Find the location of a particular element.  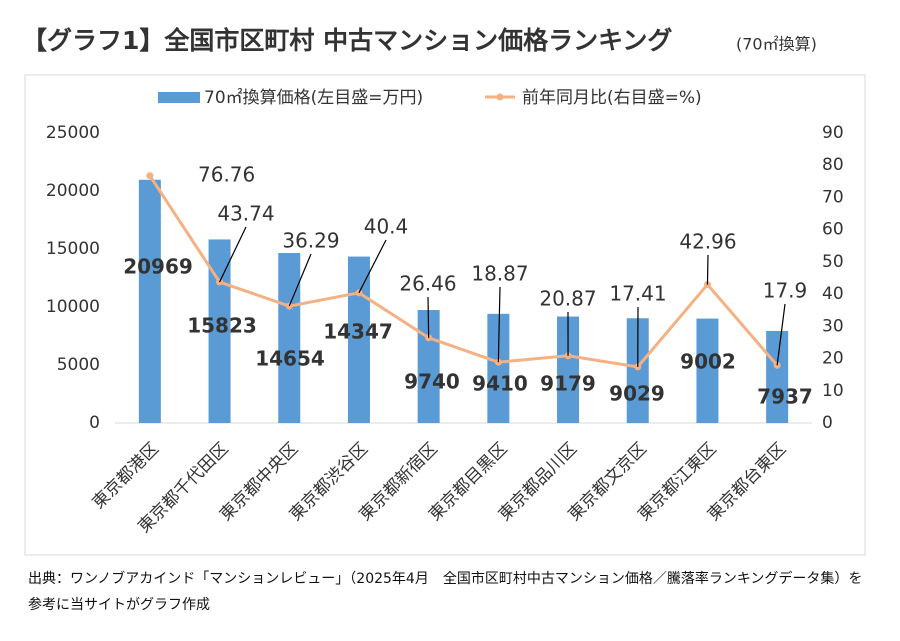

y-tick-label: 15000 is located at coordinates (73, 249).